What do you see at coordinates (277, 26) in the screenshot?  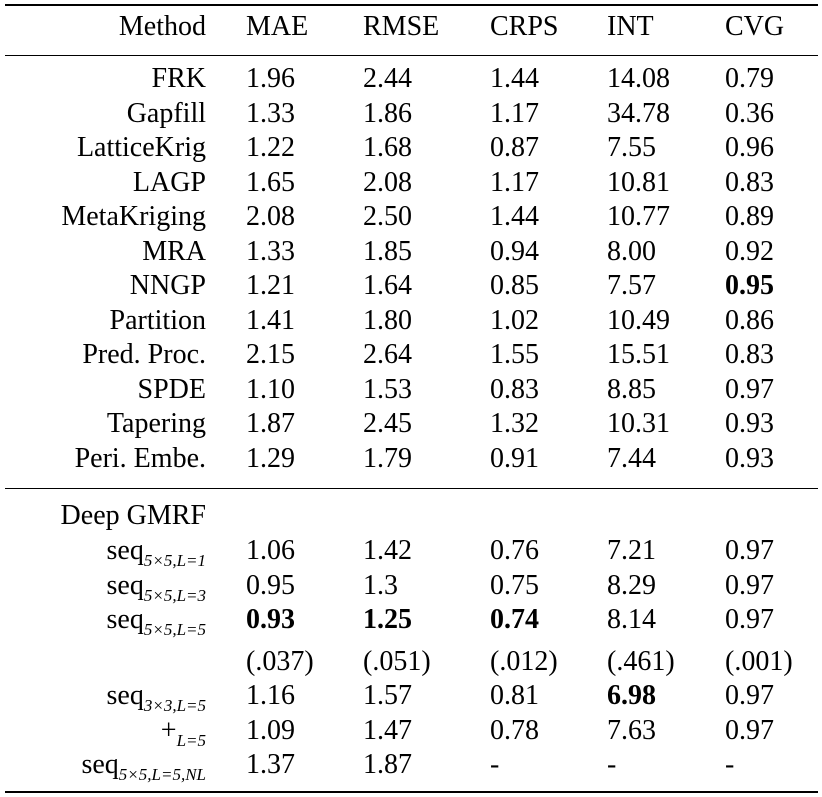 I see `header-mae: MAE` at bounding box center [277, 26].